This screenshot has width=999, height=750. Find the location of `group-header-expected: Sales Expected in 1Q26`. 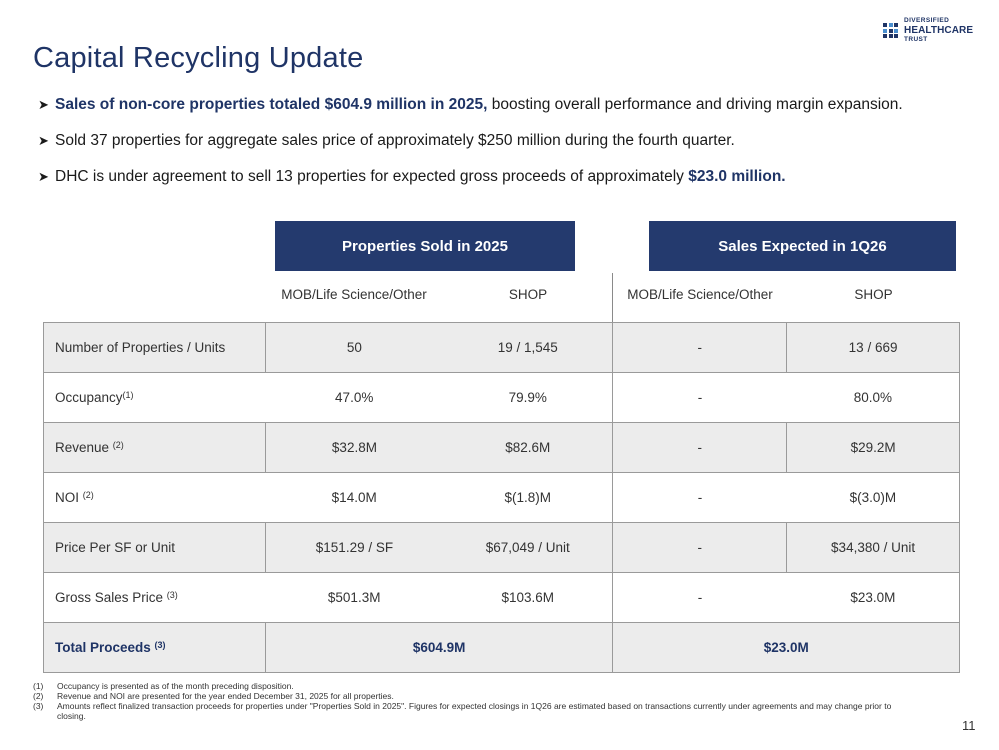

group-header-expected: Sales Expected in 1Q26 is located at coordinates (802, 246).